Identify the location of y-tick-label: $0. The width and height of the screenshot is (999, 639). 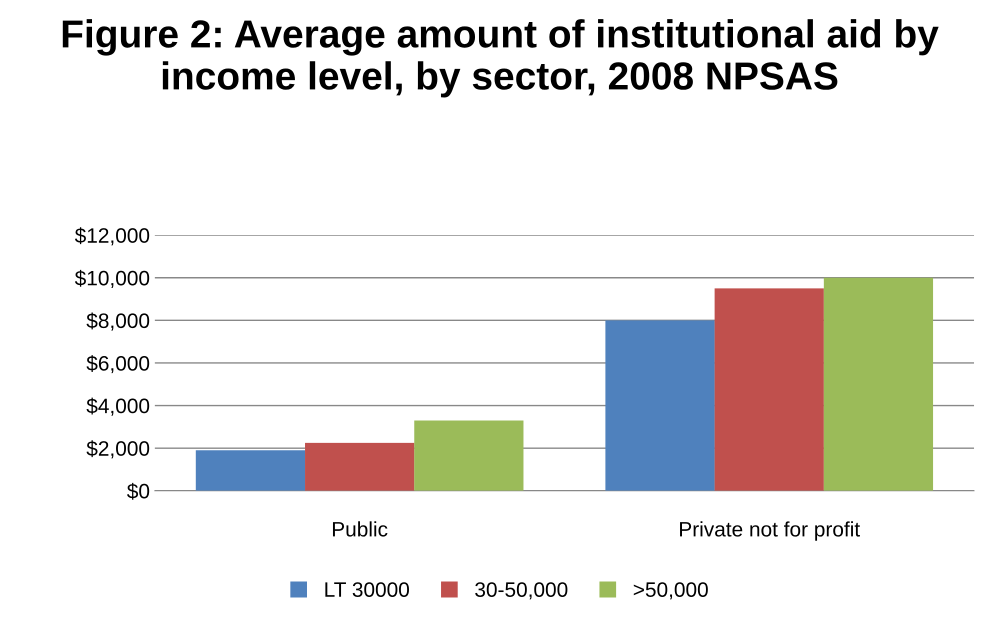
(138, 491).